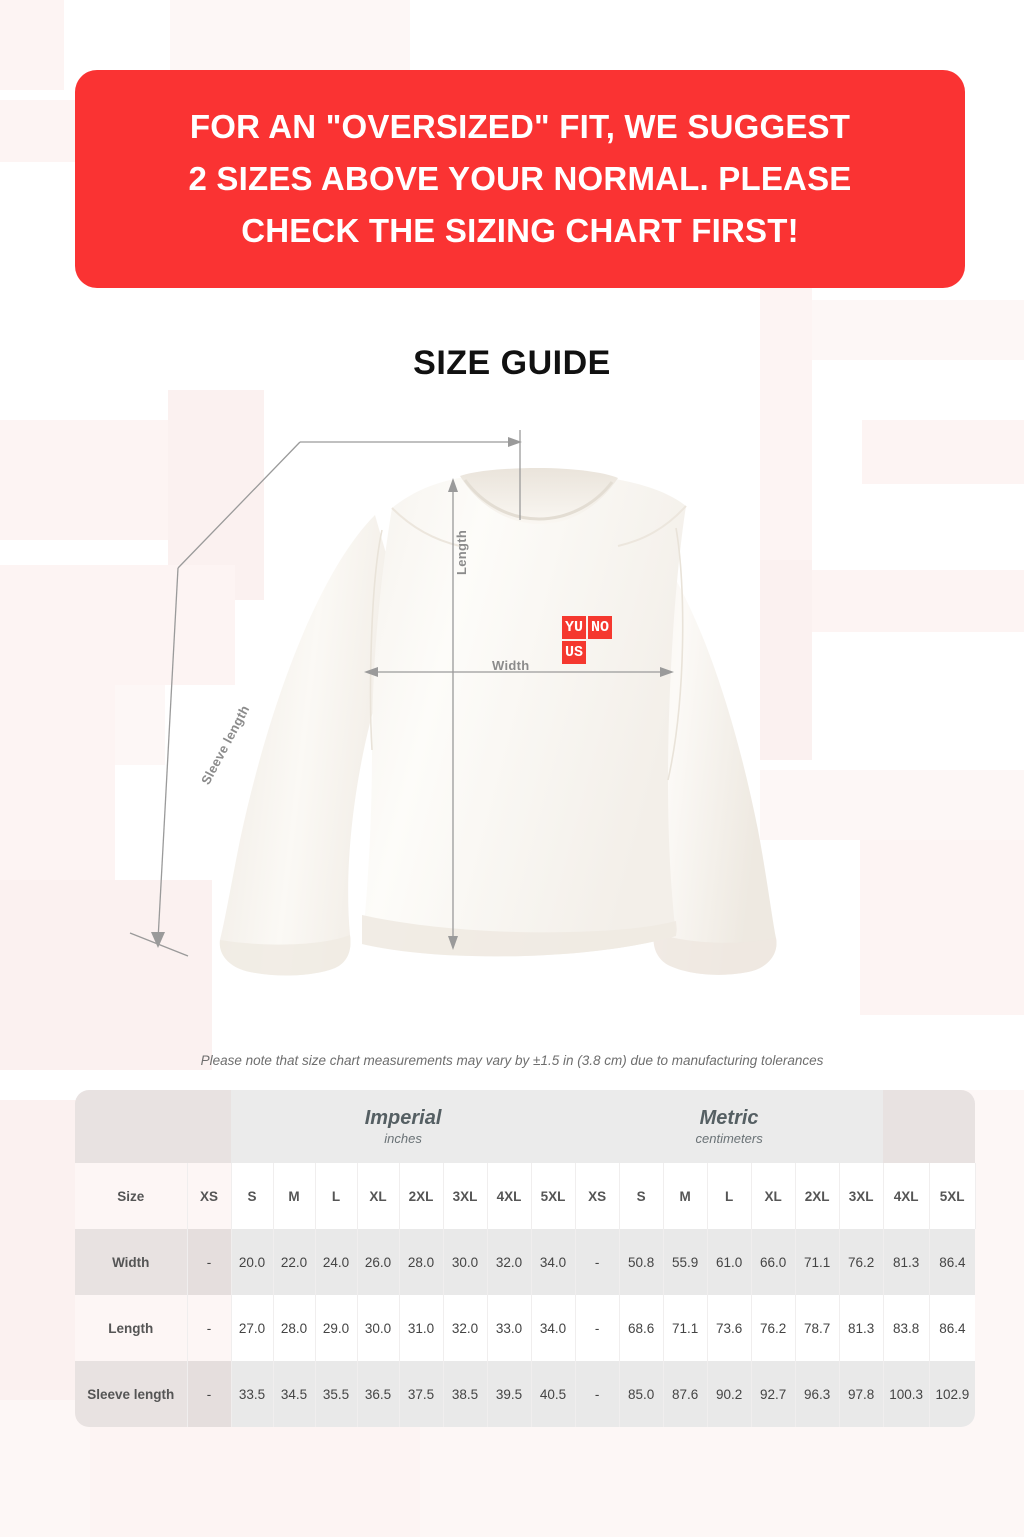 The image size is (1024, 1537). I want to click on width-imperial-s: 20.0, so click(252, 1262).